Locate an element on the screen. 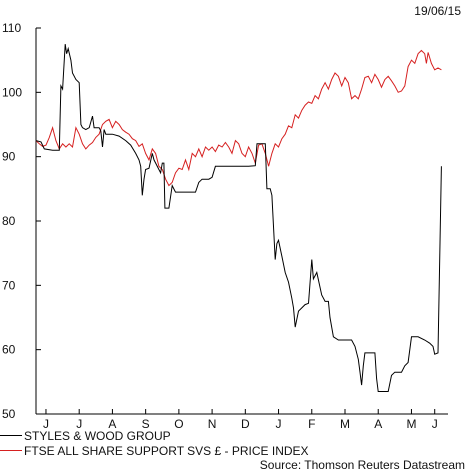 The image size is (475, 476). x-tick-label: N is located at coordinates (212, 424).